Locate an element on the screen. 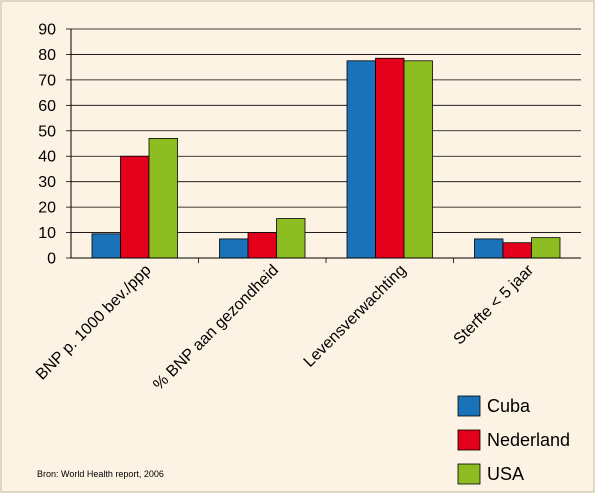 The width and height of the screenshot is (595, 493). bar-usa-sterfte-5-jaar is located at coordinates (546, 248).